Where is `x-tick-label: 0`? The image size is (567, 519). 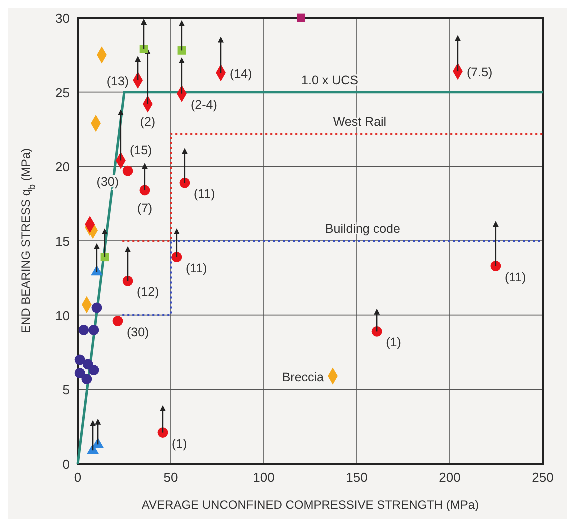
x-tick-label: 0 is located at coordinates (78, 477).